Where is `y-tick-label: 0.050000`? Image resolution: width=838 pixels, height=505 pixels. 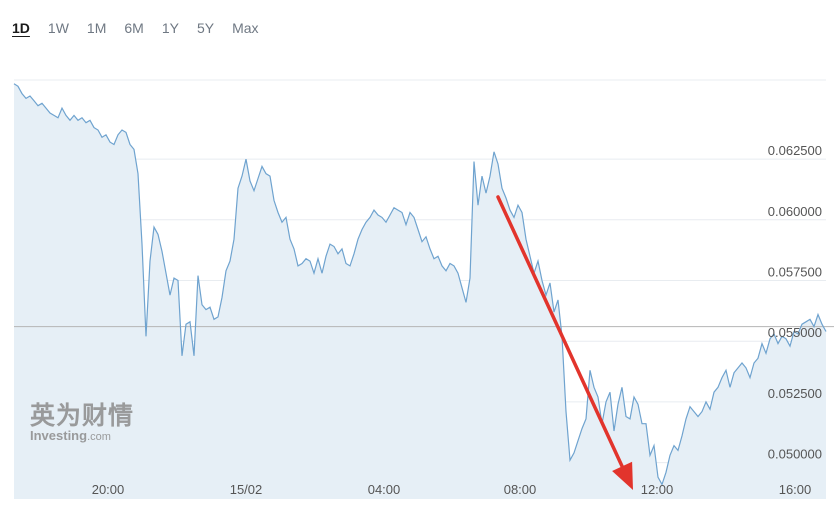
y-tick-label: 0.050000 is located at coordinates (795, 454).